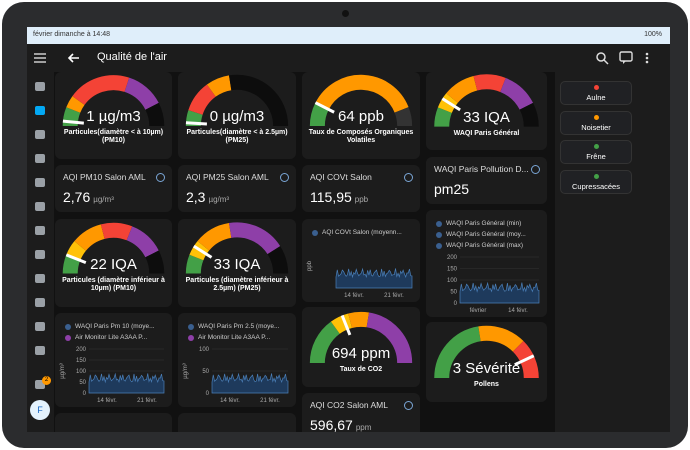  Describe the element at coordinates (602, 58) in the screenshot. I see `search-button` at that location.